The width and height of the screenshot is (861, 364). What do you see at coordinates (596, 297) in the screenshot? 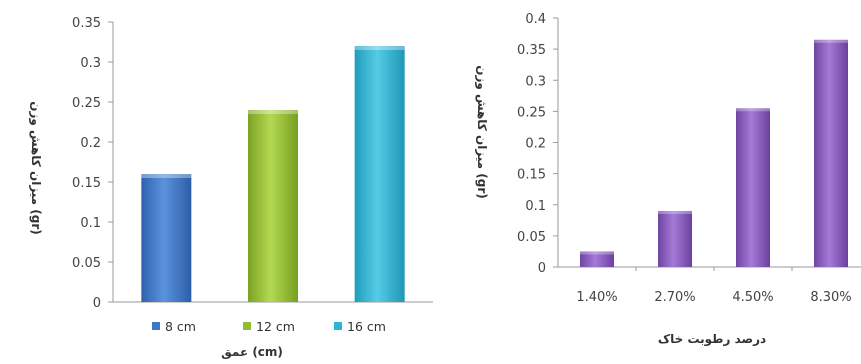
I see `x-tick-label: 1.40%` at bounding box center [596, 297].